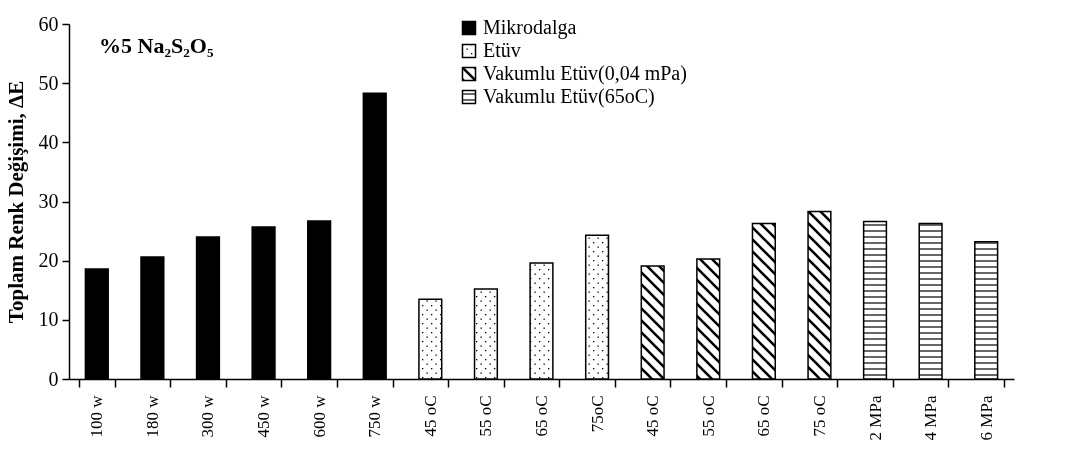  I want to click on x-tick-label: 300 w, so click(208, 416).